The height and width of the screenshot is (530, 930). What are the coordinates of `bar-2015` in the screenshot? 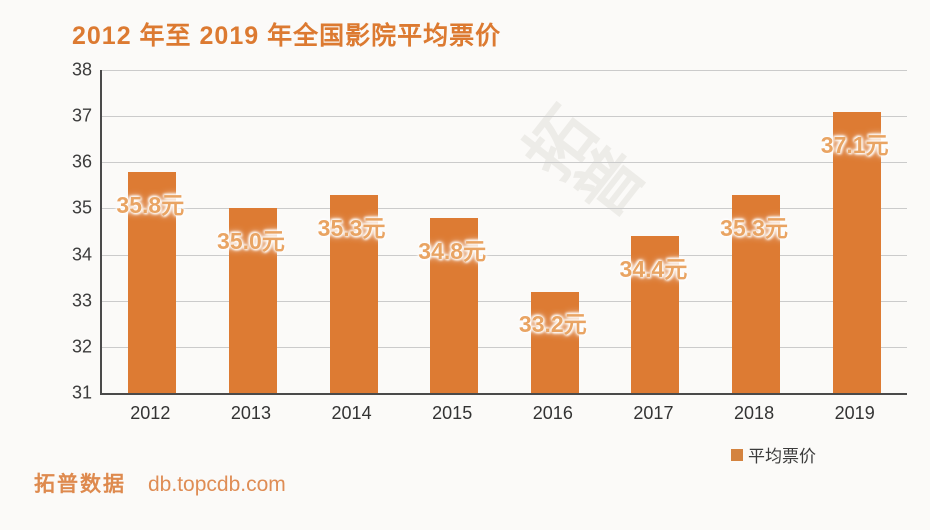 It's located at (454, 305).